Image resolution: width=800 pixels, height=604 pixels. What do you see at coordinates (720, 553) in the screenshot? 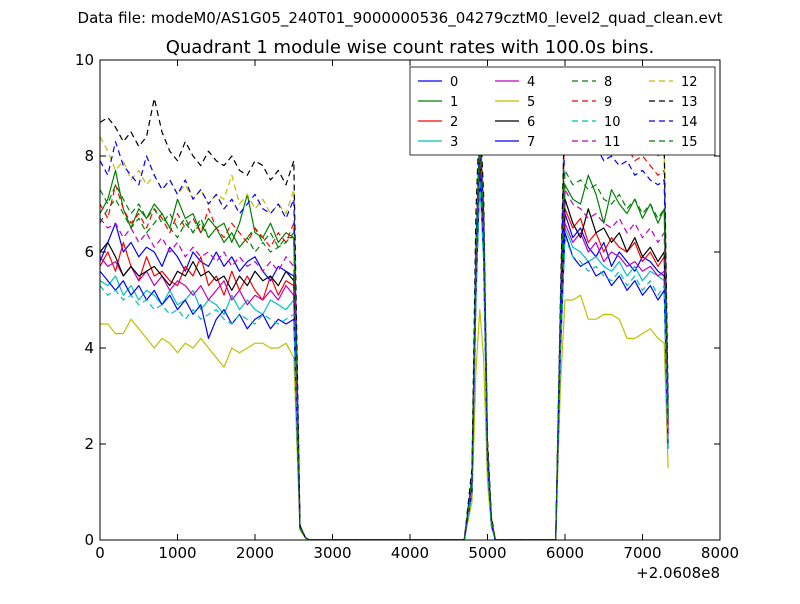
I see `x-tick-label: 8000` at bounding box center [720, 553].